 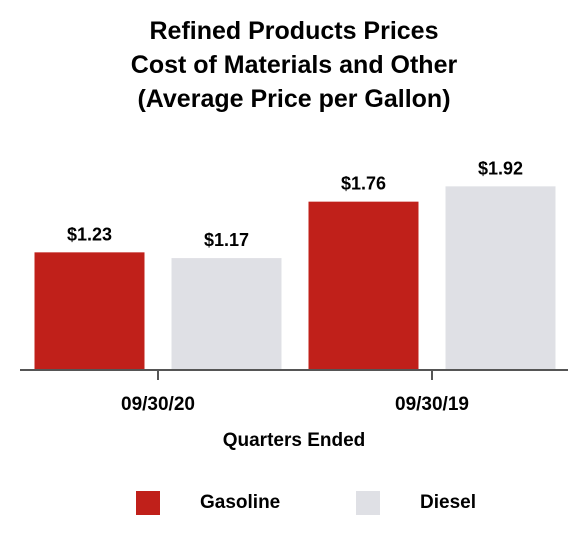 I want to click on data-label-diesel-1: $1.17, so click(x=226, y=240).